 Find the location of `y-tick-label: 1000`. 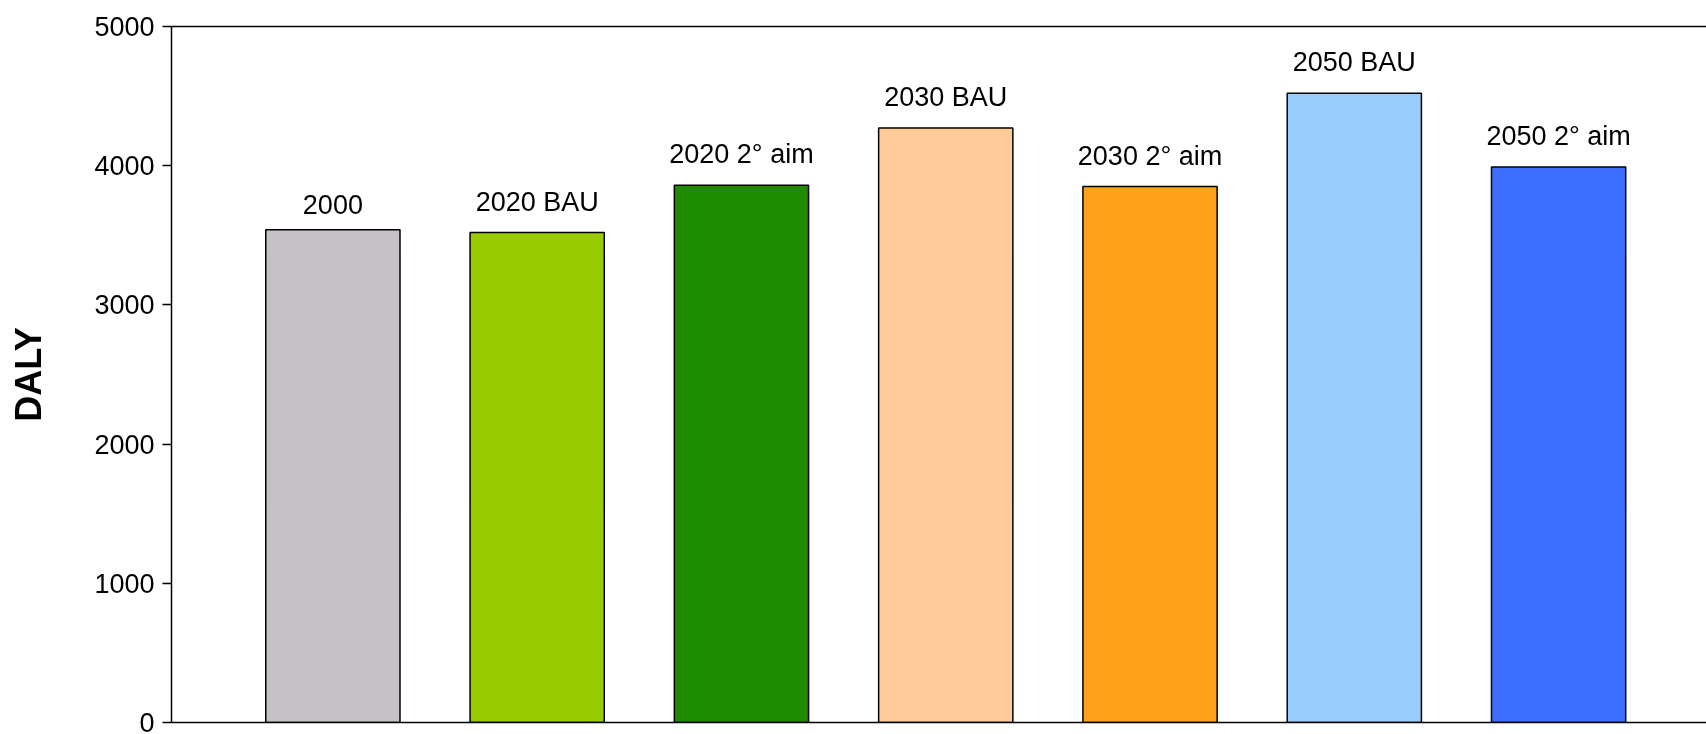

y-tick-label: 1000 is located at coordinates (124, 583).